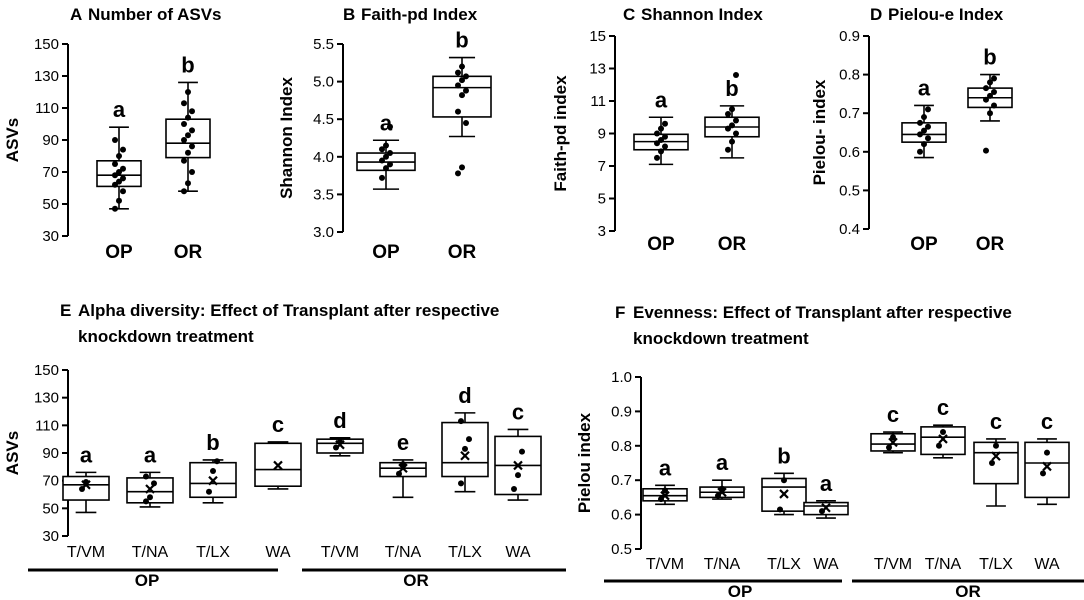 Image resolution: width=1084 pixels, height=600 pixels. Describe the element at coordinates (584, 462) in the screenshot. I see `pf-y-axis-title: Pielou index` at that location.